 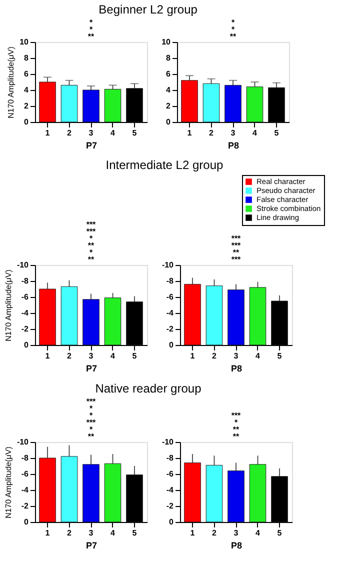 What do you see at coordinates (165, 165) in the screenshot?
I see `chart-title: Intermediate L2 group` at bounding box center [165, 165].